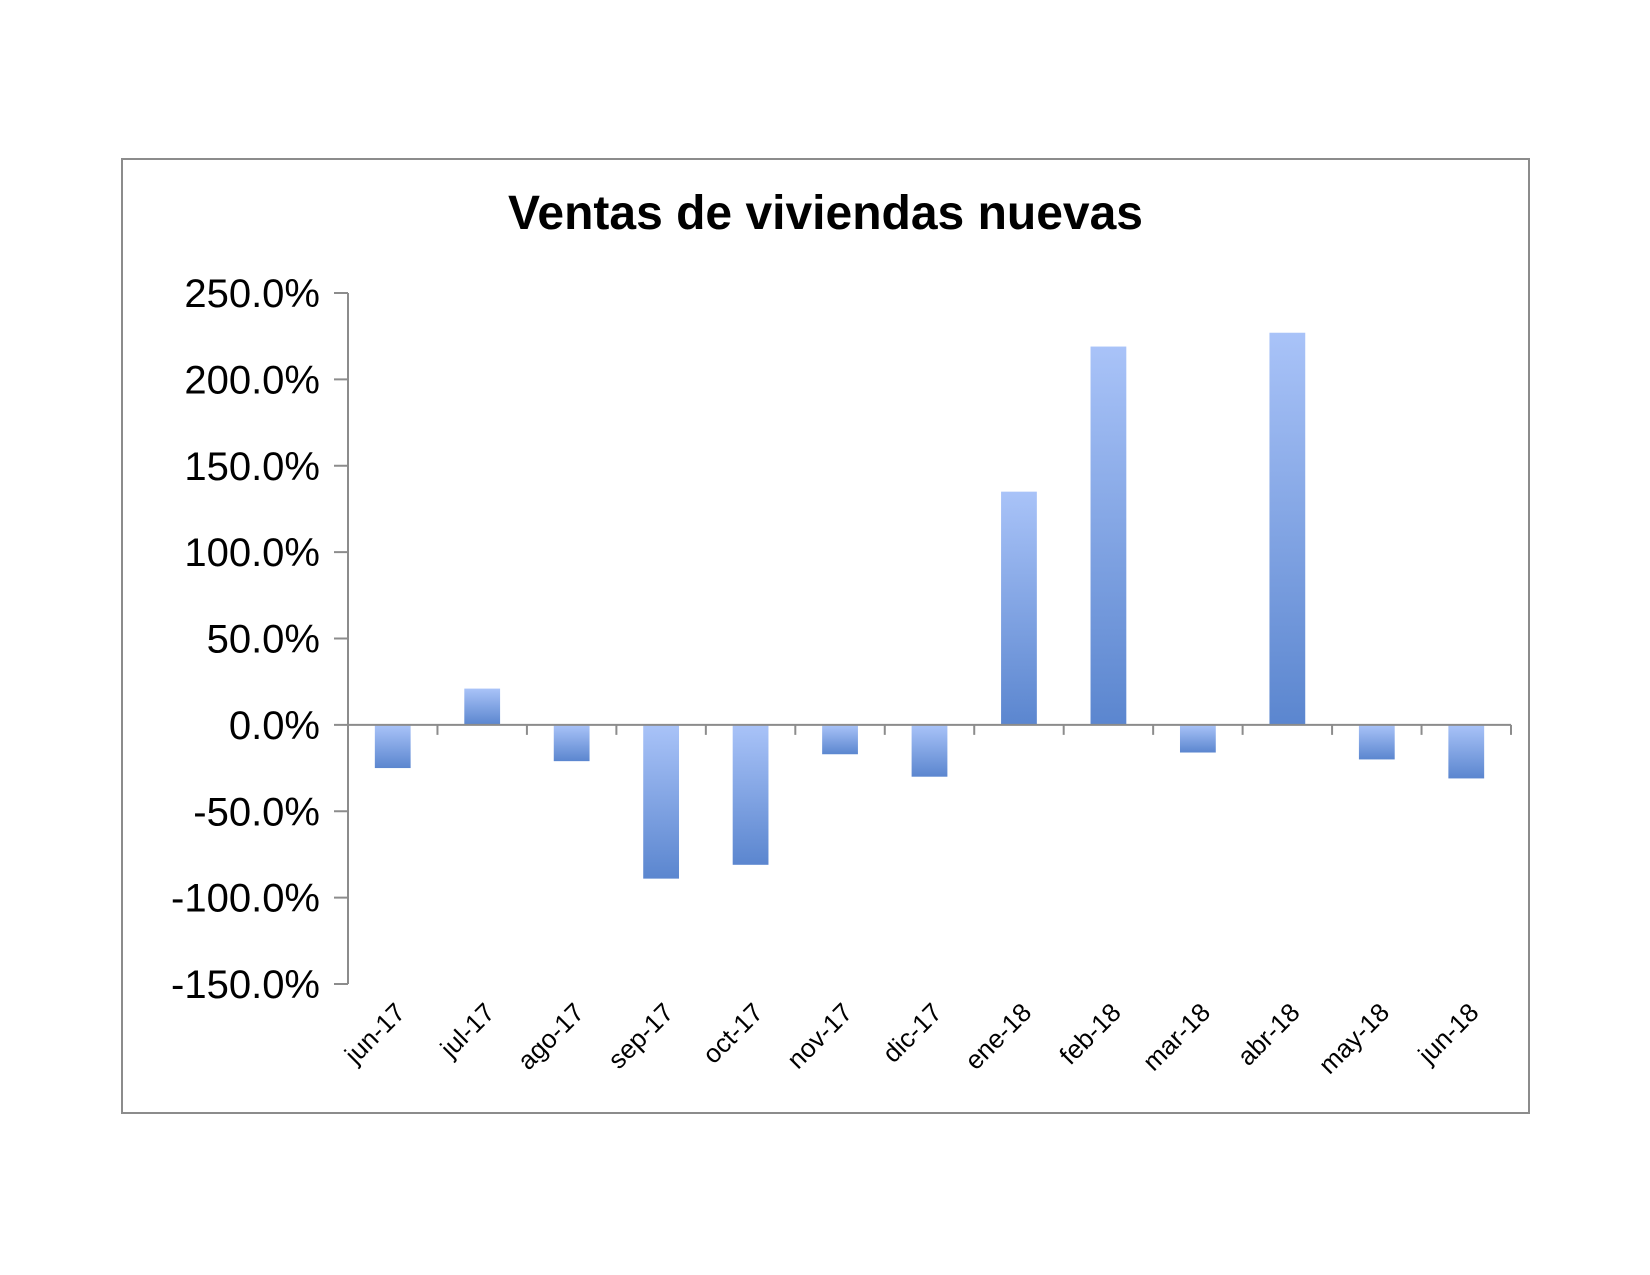  I want to click on chart-title: Ventas de viviendas nuevas, so click(825, 213).